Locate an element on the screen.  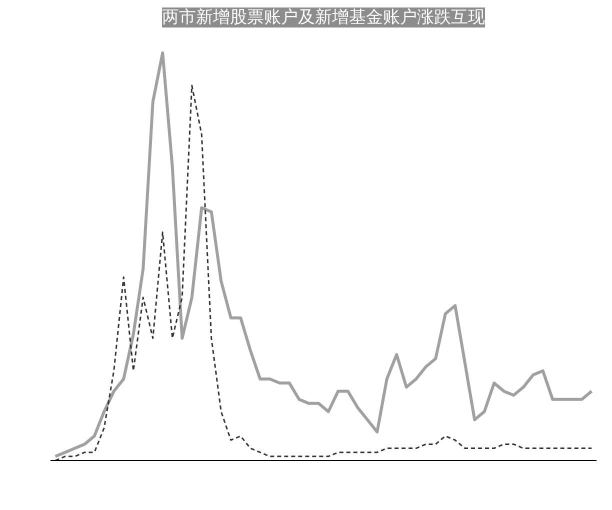
chart-title: 两市新增股票账户及新增基金账户涨跌互现 is located at coordinates (323, 18).